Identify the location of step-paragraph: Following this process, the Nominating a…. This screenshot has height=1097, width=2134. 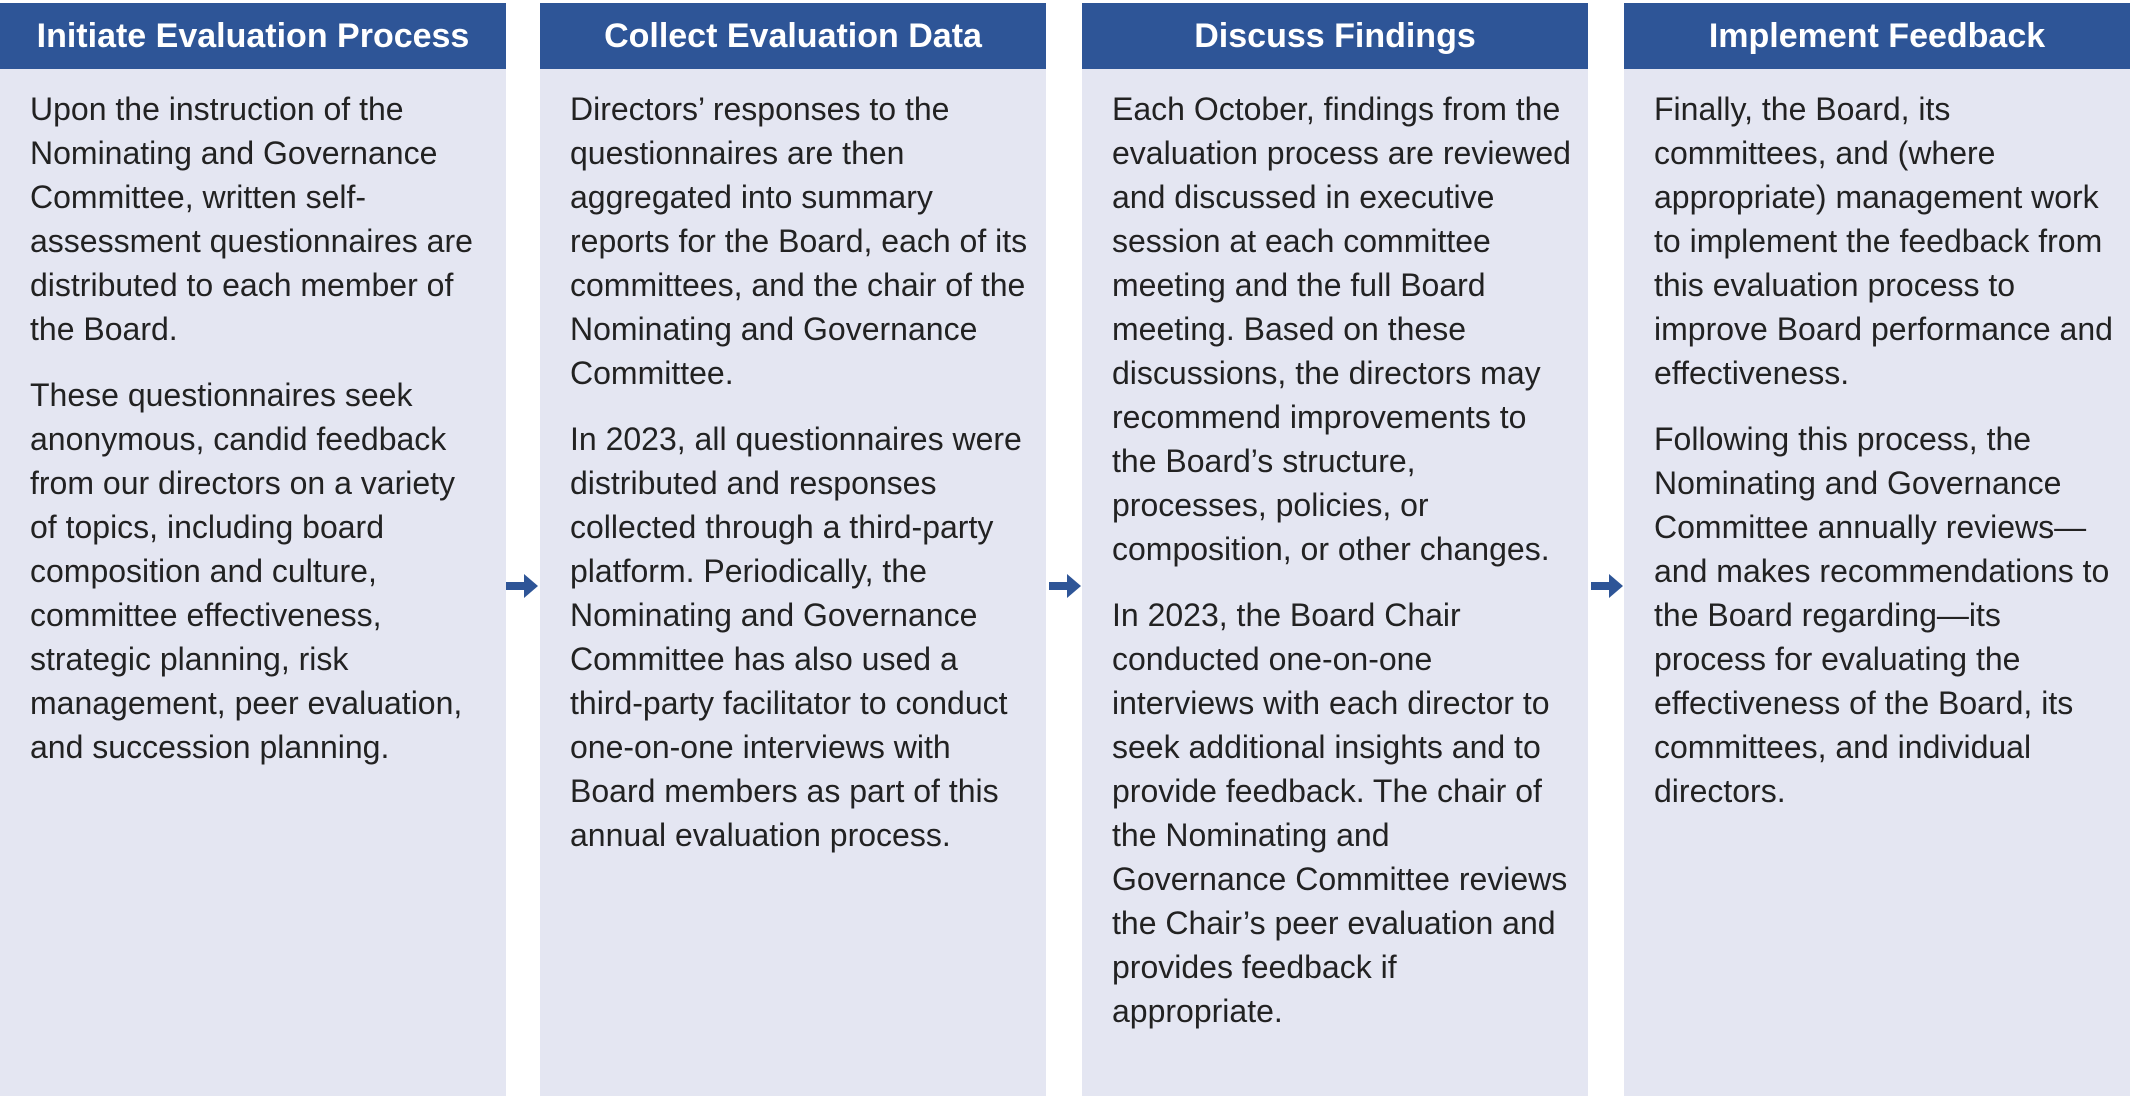
(1884, 615).